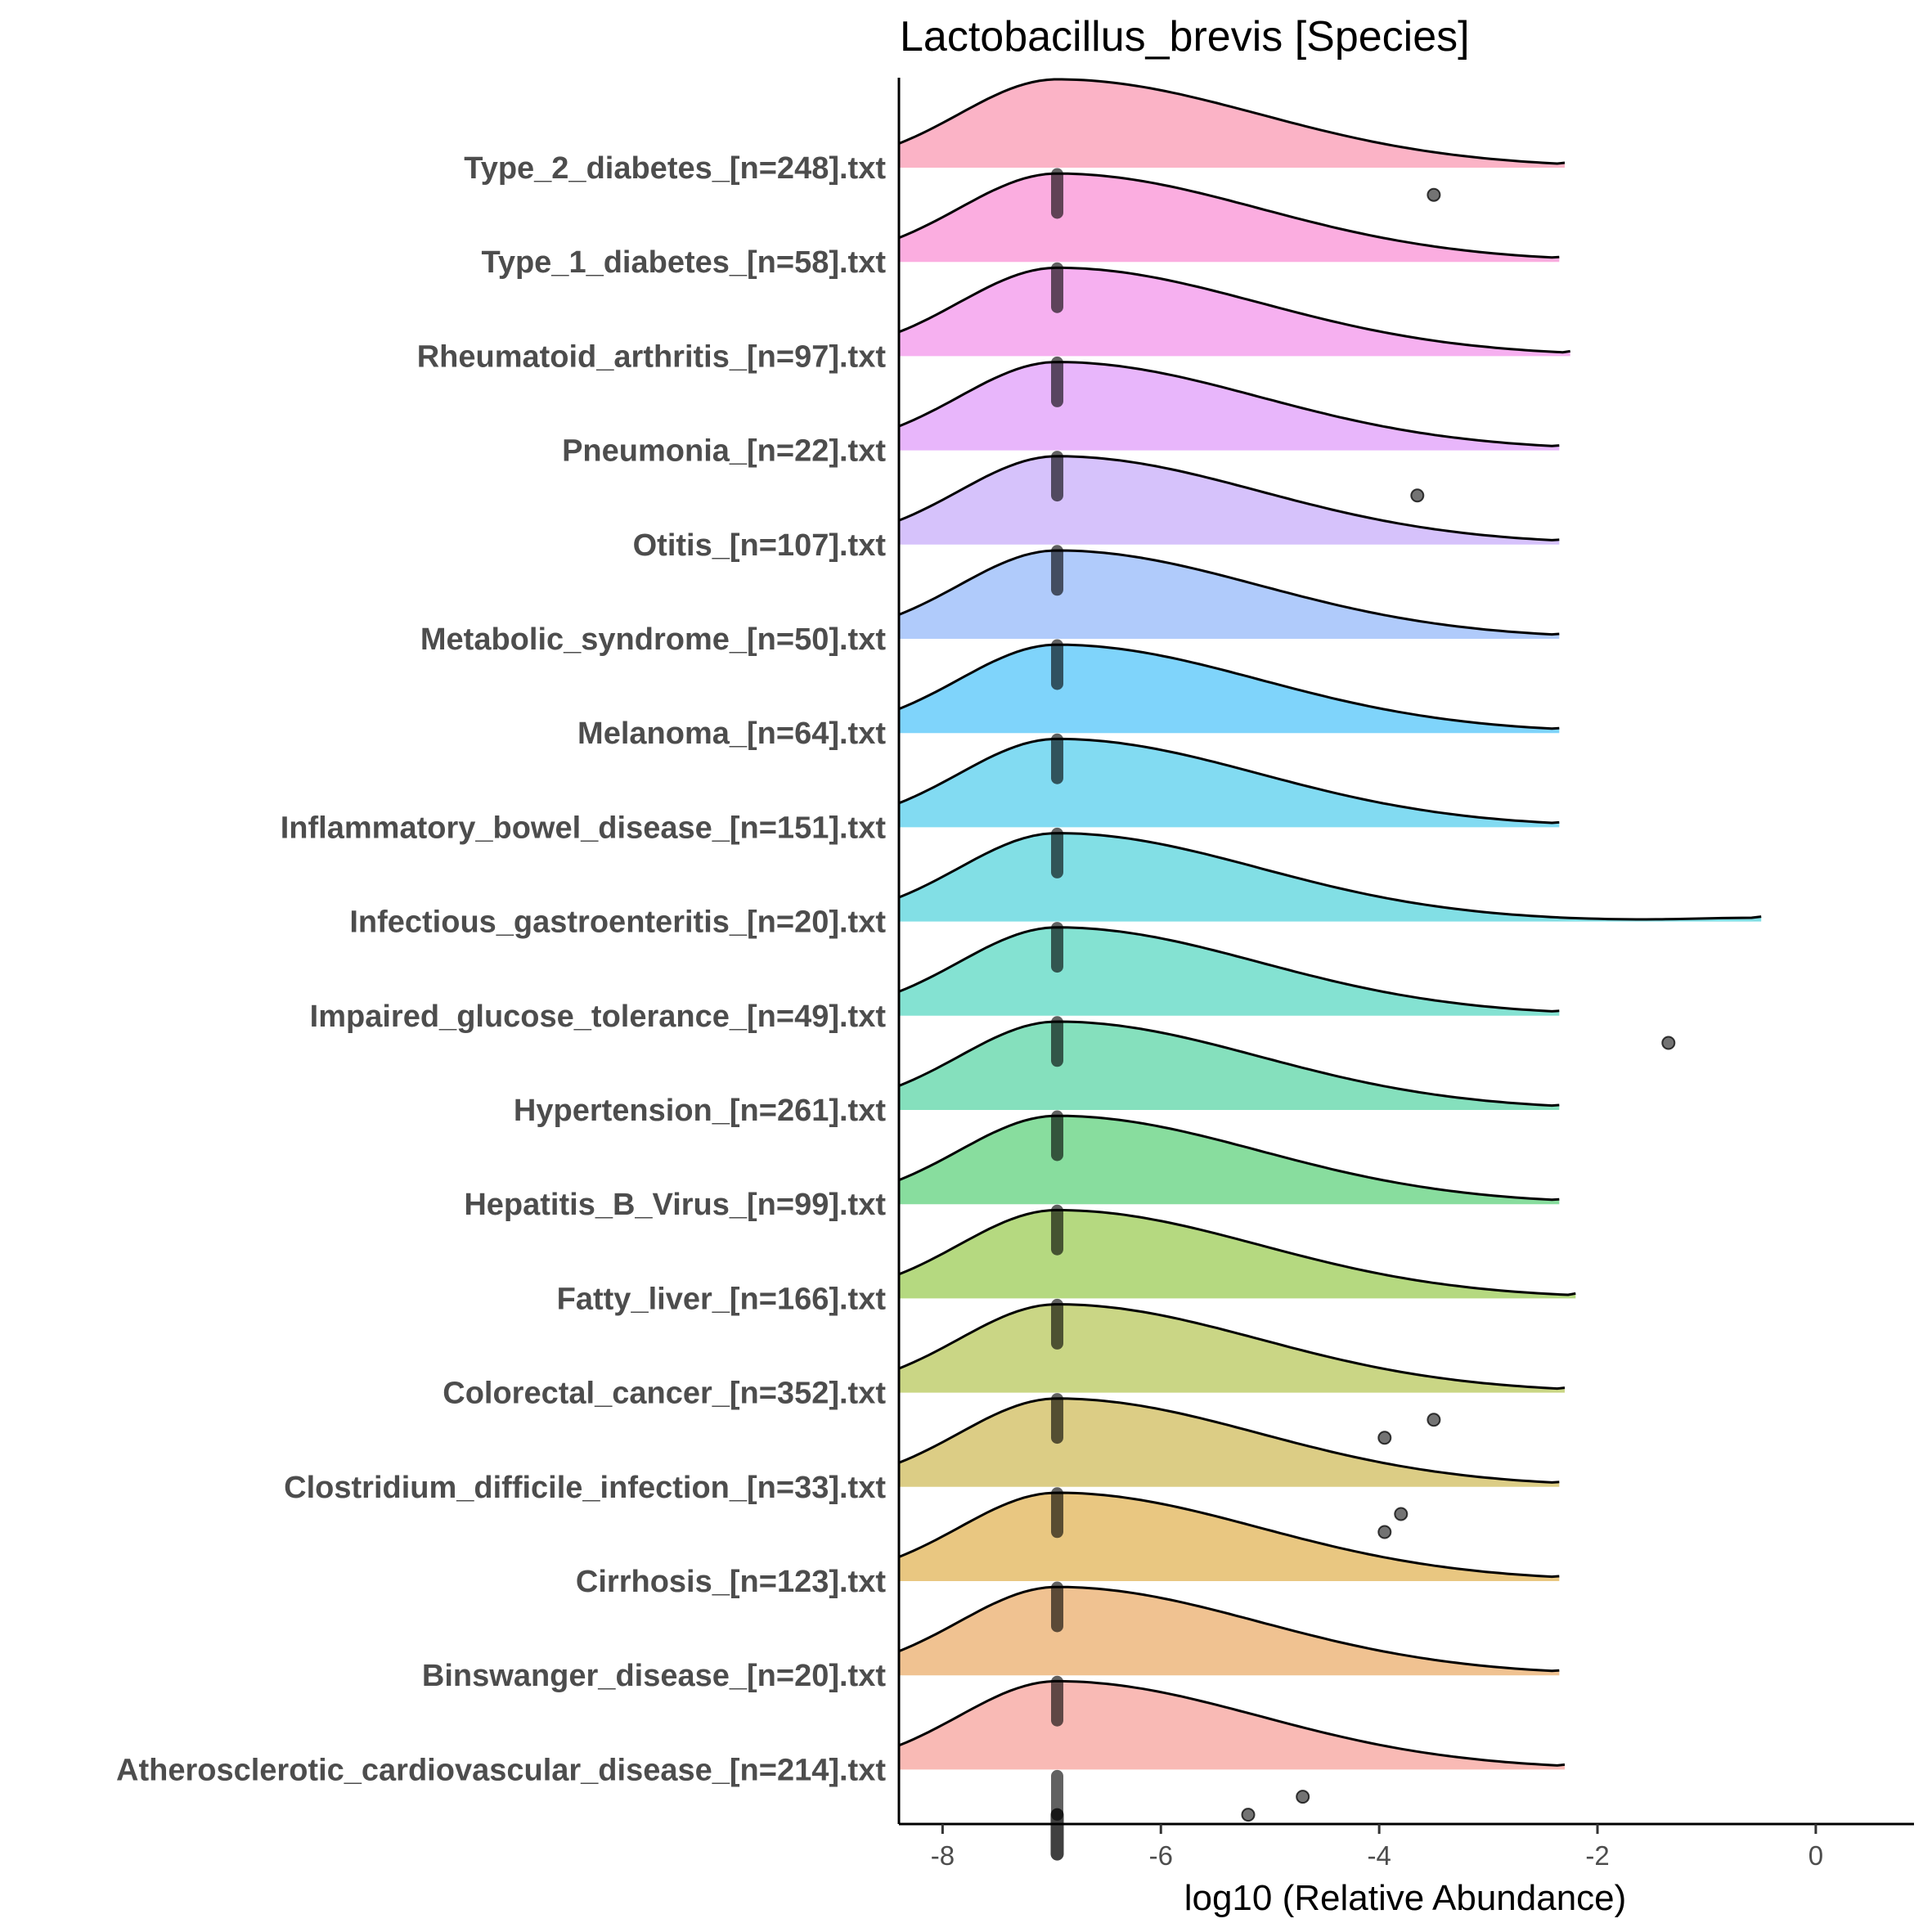  I want to click on y-tick-label: Infectious_gastroenteritis_[n=20].txt, so click(618, 922).